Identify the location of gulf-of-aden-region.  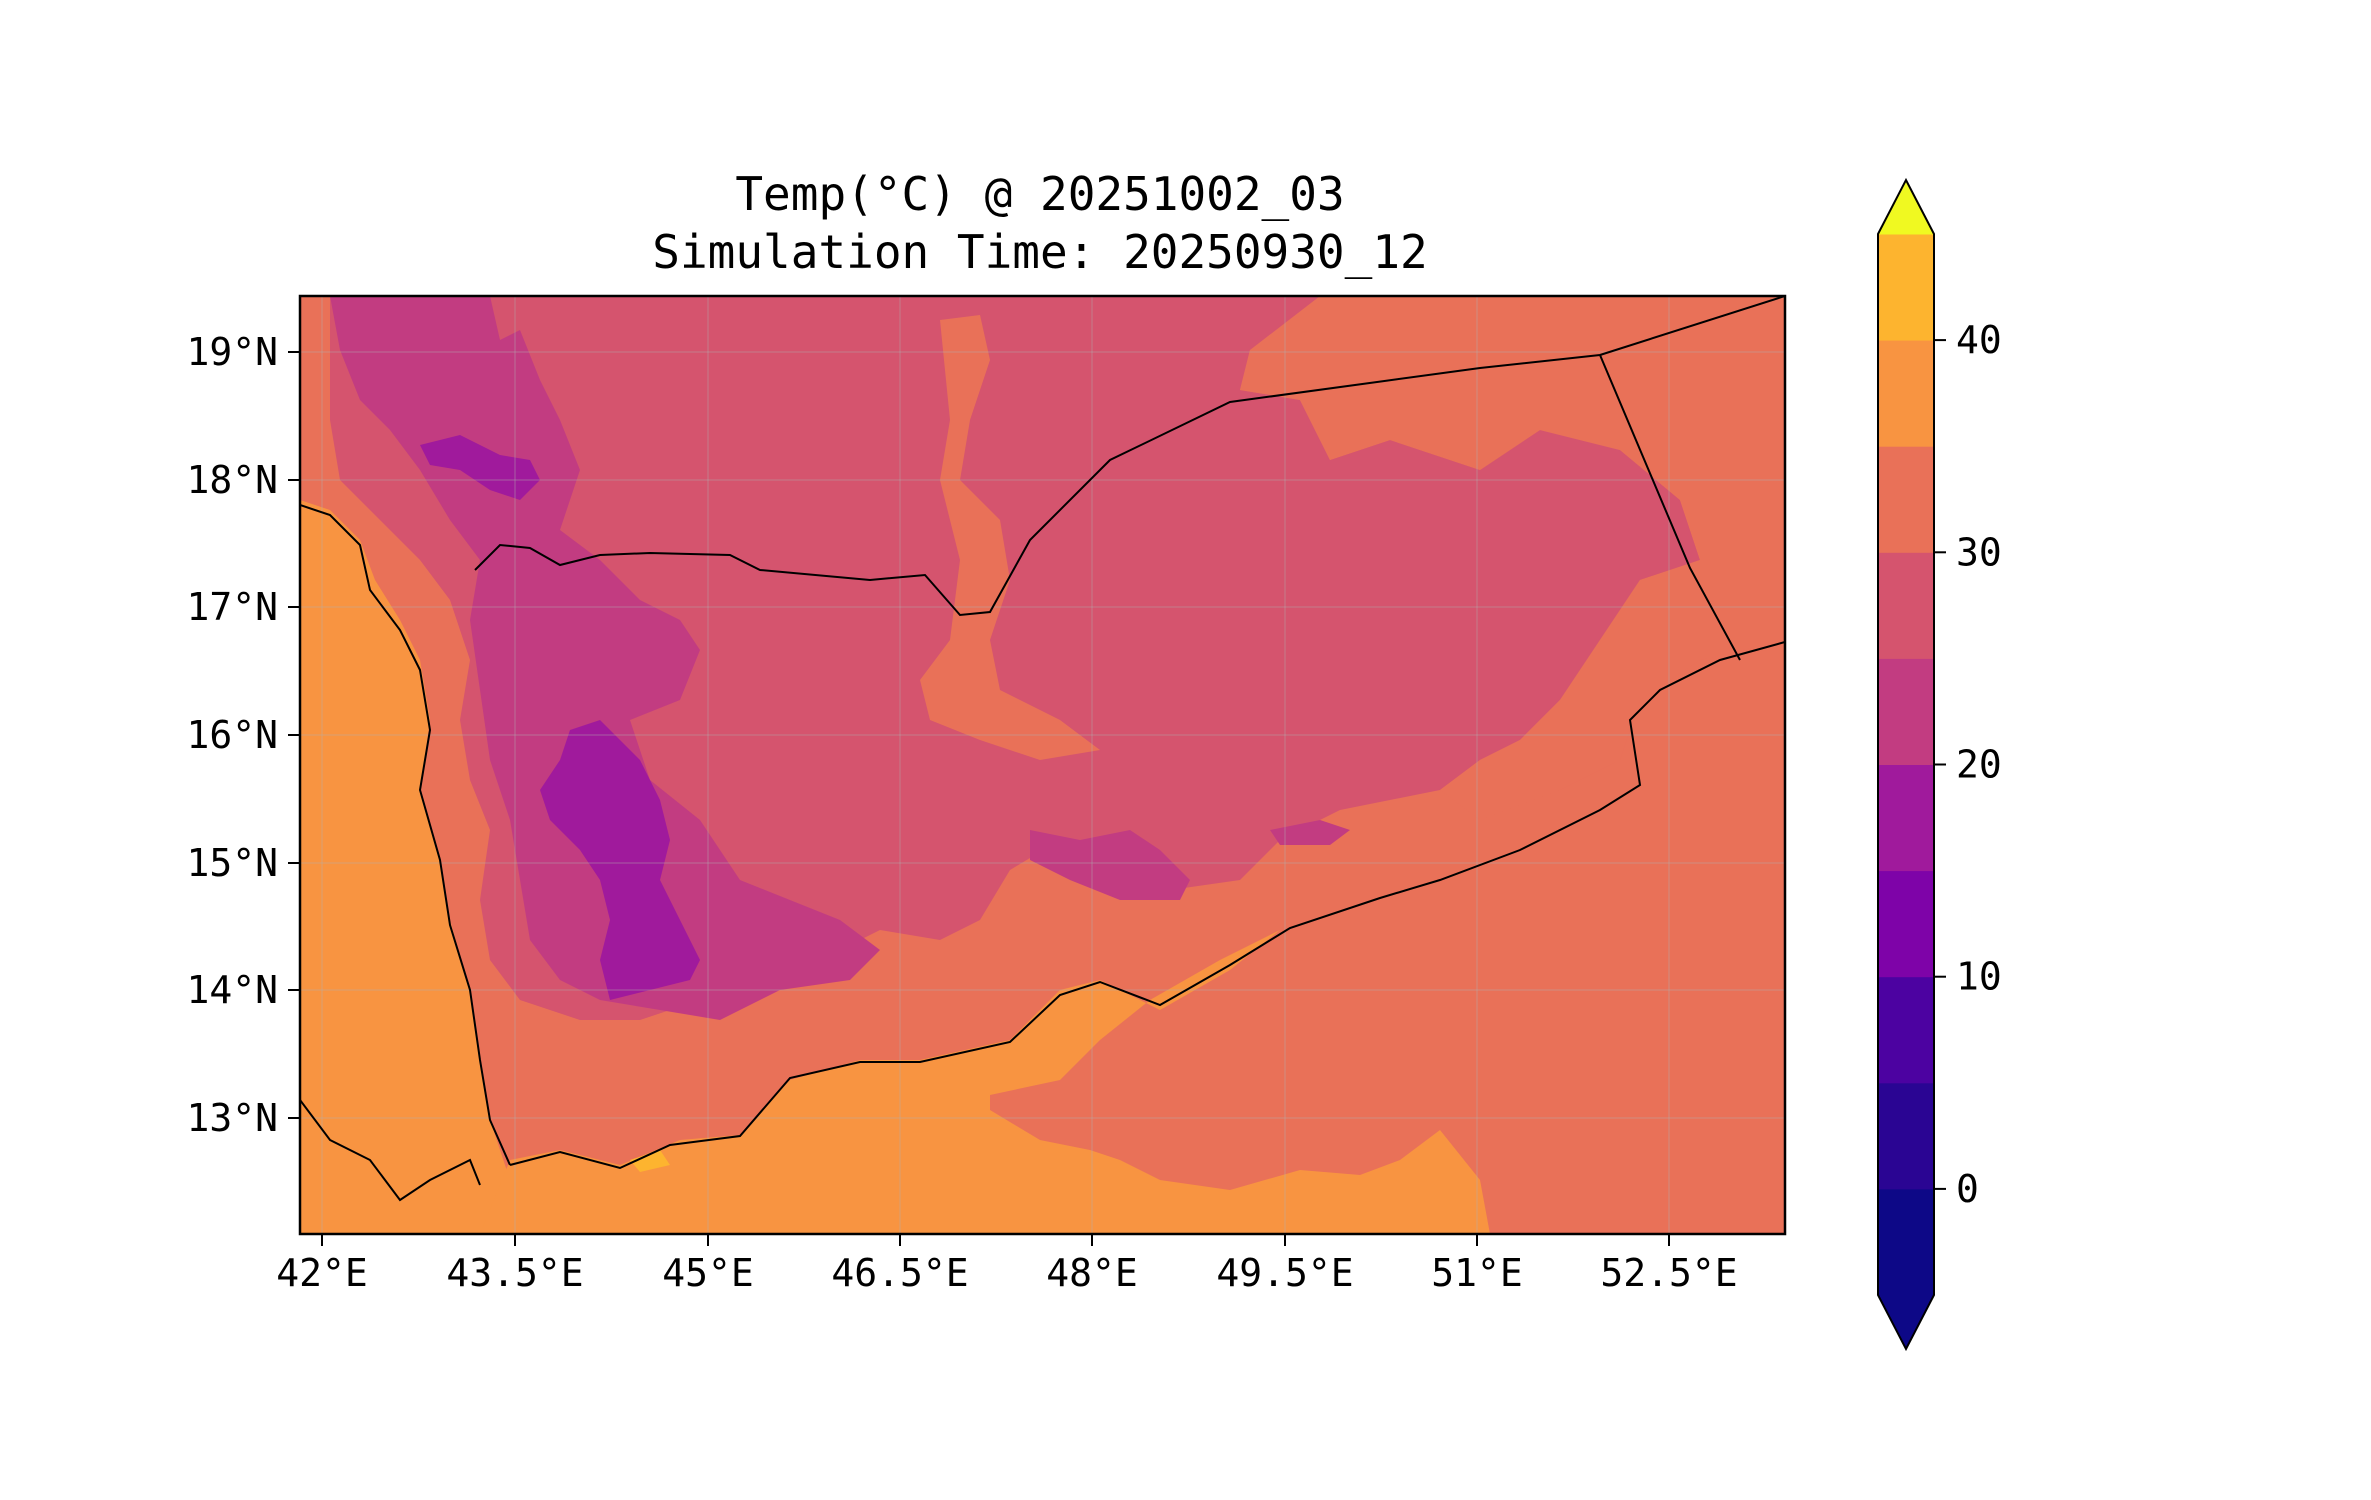
(985, 1082).